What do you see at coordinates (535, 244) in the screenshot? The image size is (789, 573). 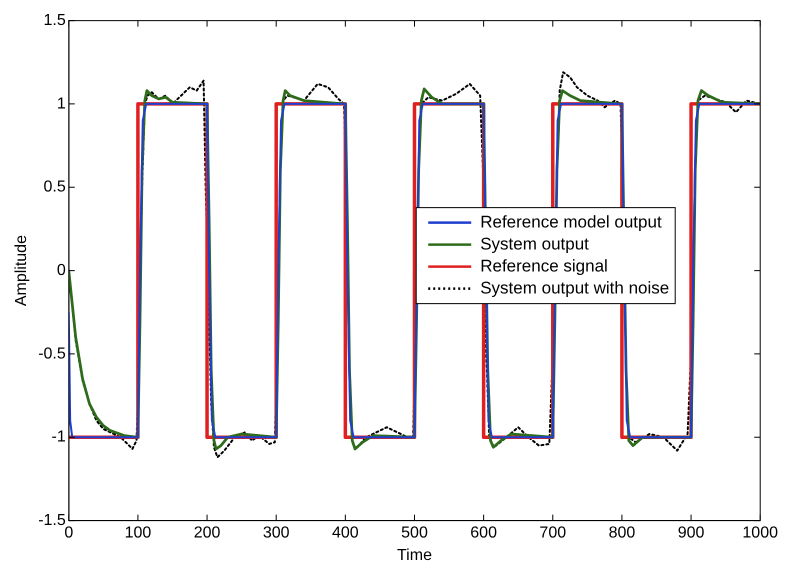 I see `legend-label: System output` at bounding box center [535, 244].